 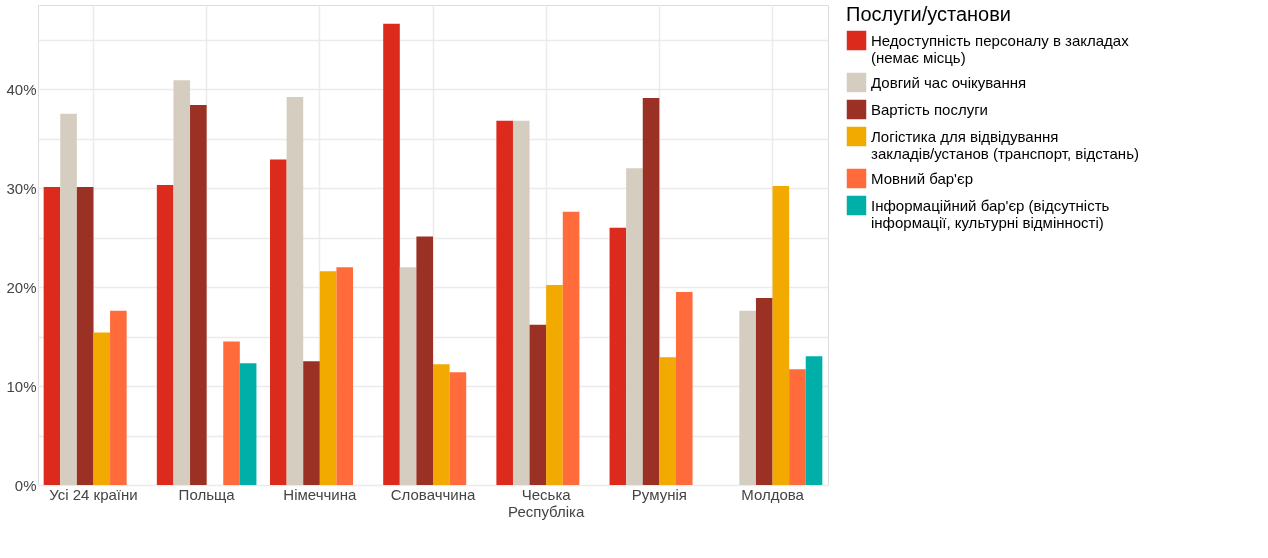 I want to click on y-tick-label: 0%, so click(x=25, y=485).